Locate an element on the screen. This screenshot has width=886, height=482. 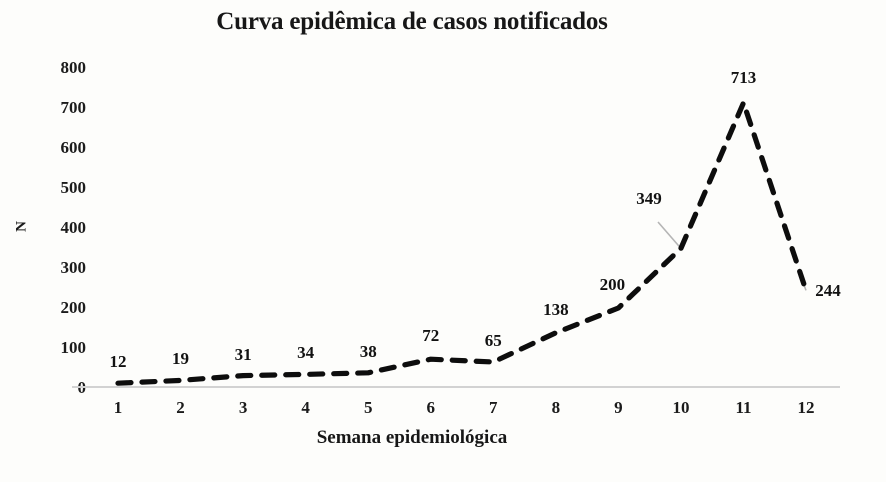
data-label-week-10: 349 is located at coordinates (649, 199).